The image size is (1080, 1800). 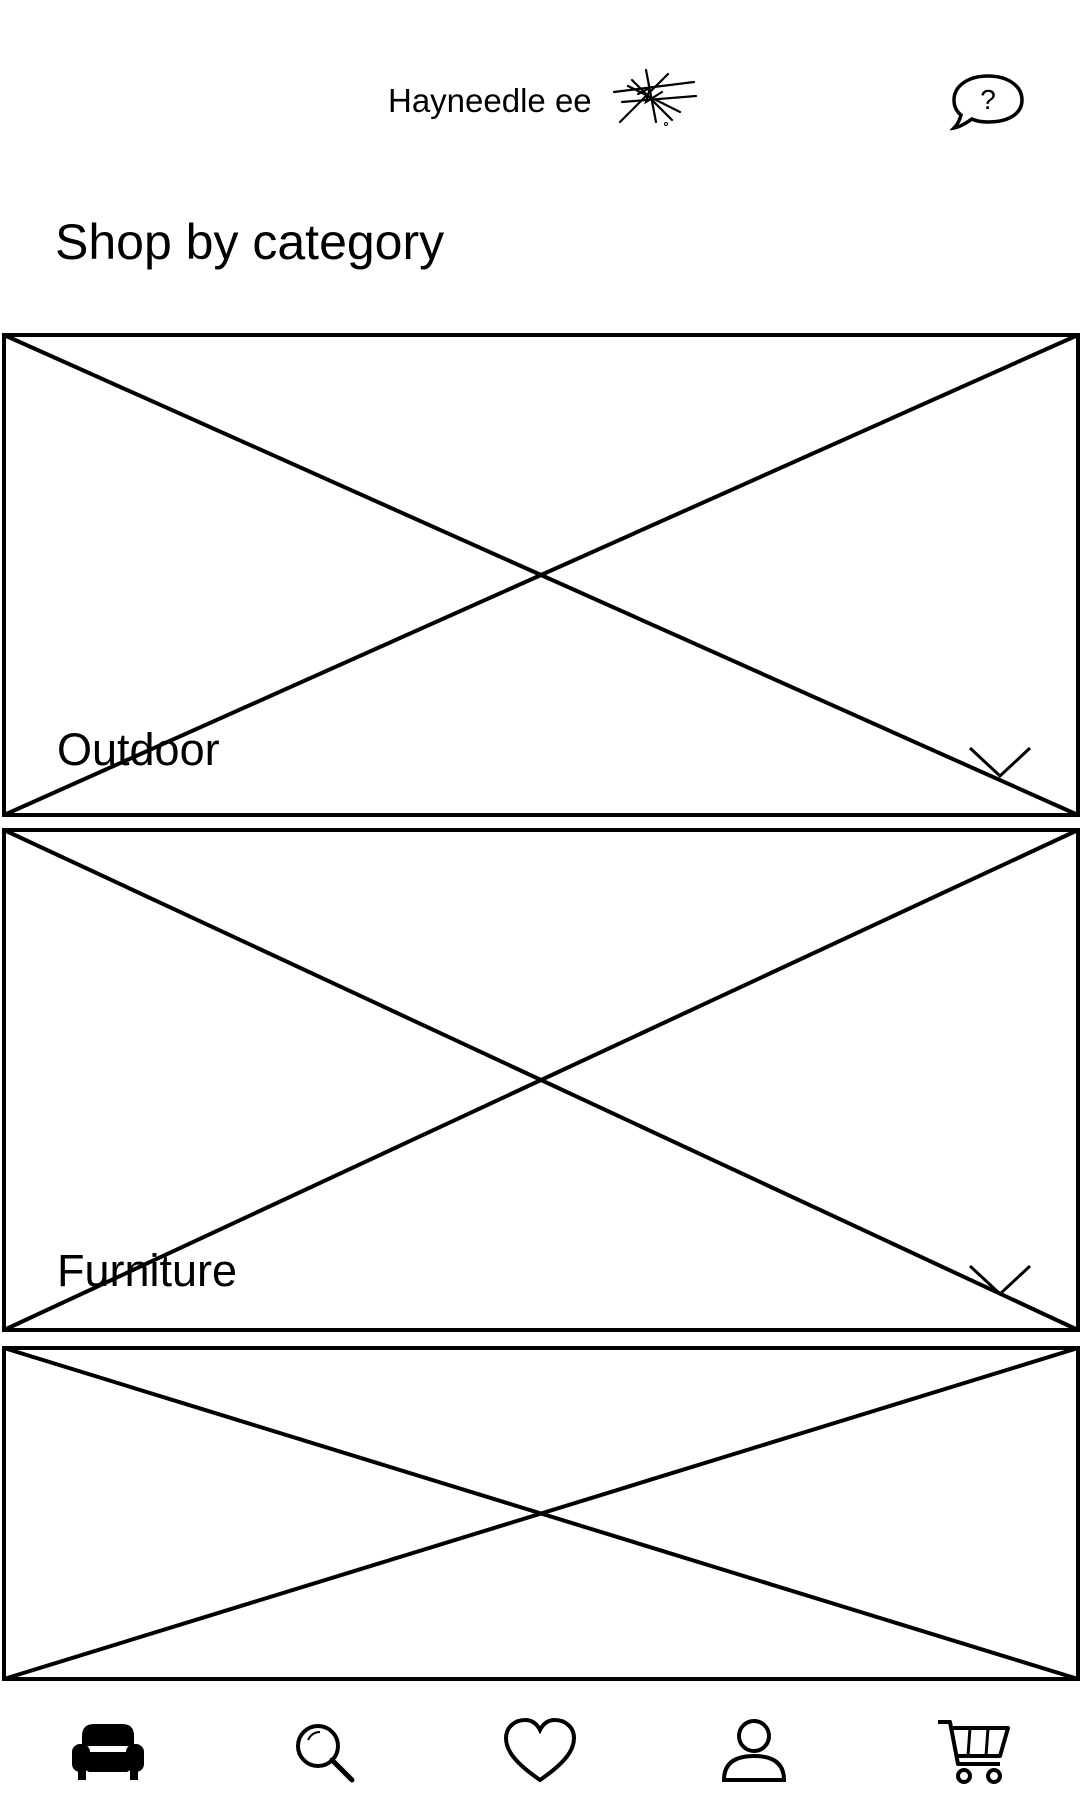 I want to click on heart-icon, so click(x=540, y=1750).